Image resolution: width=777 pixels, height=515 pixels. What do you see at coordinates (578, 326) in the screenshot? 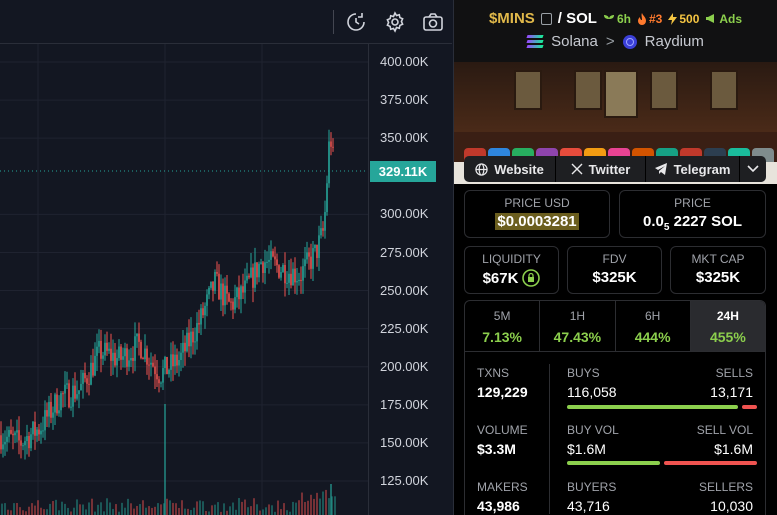
I see `tab-1h: 1H 47.43%` at bounding box center [578, 326].